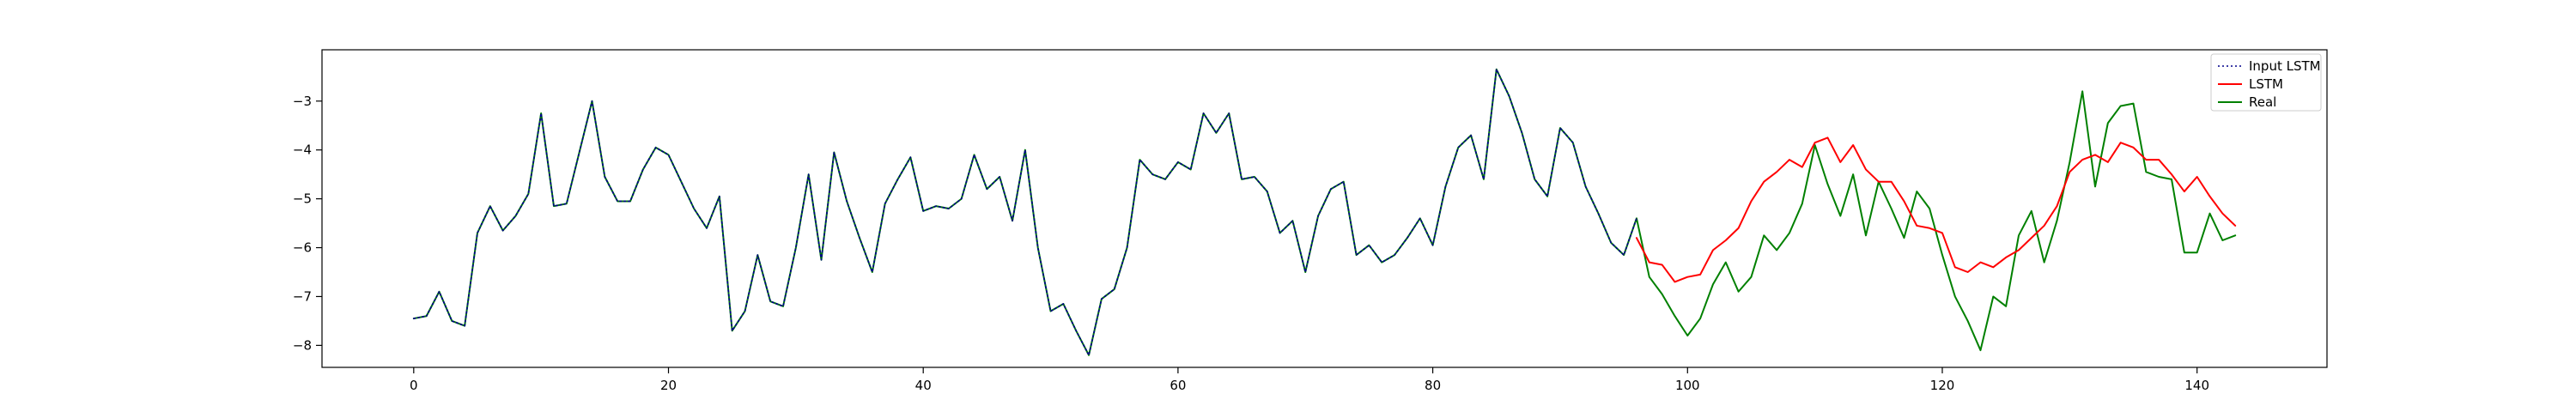 The width and height of the screenshot is (2576, 412). I want to click on x-tick-label: 60, so click(1178, 385).